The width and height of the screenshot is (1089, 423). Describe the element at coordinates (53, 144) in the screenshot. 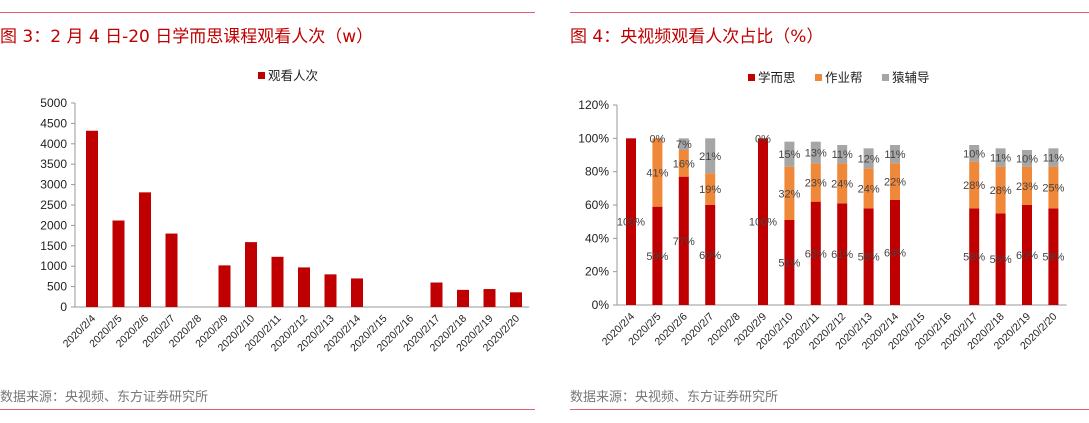

I see `y-tick-label: 4000` at that location.